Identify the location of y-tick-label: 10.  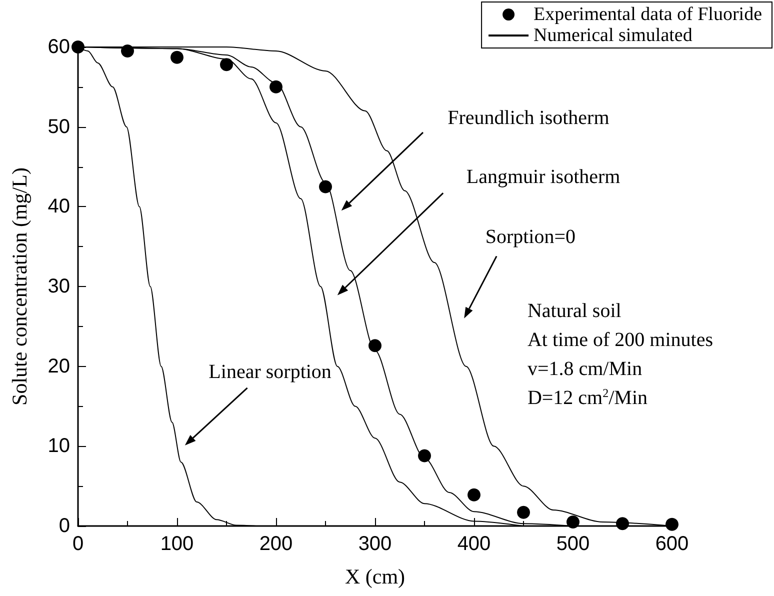
(59, 446).